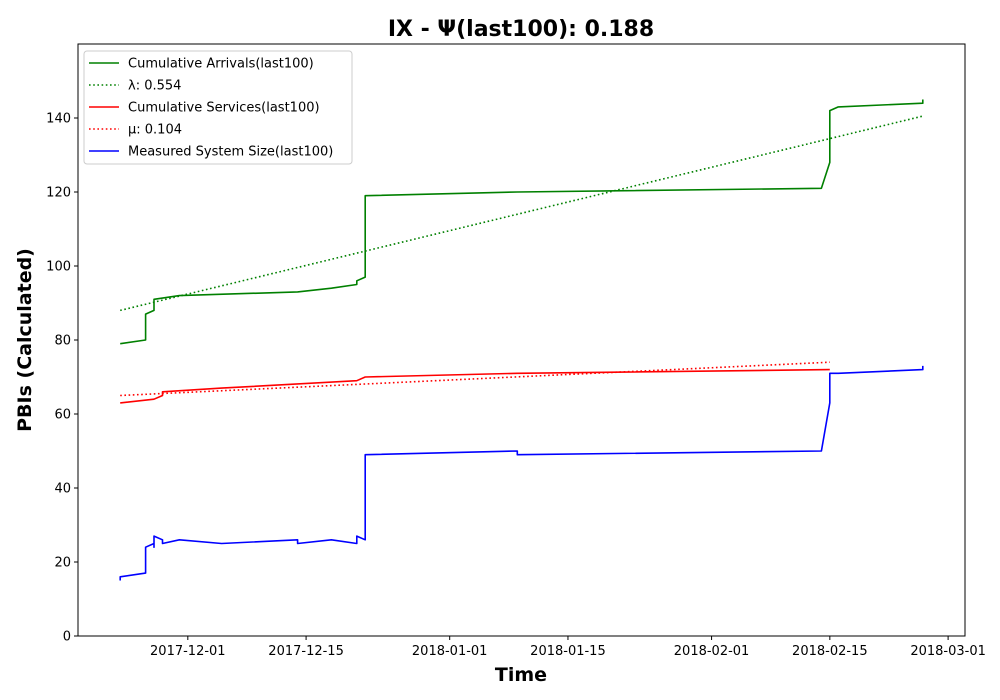 This screenshot has height=700, width=1000. What do you see at coordinates (25, 340) in the screenshot?
I see `y-axis-label: PBIs (Calculated)` at bounding box center [25, 340].